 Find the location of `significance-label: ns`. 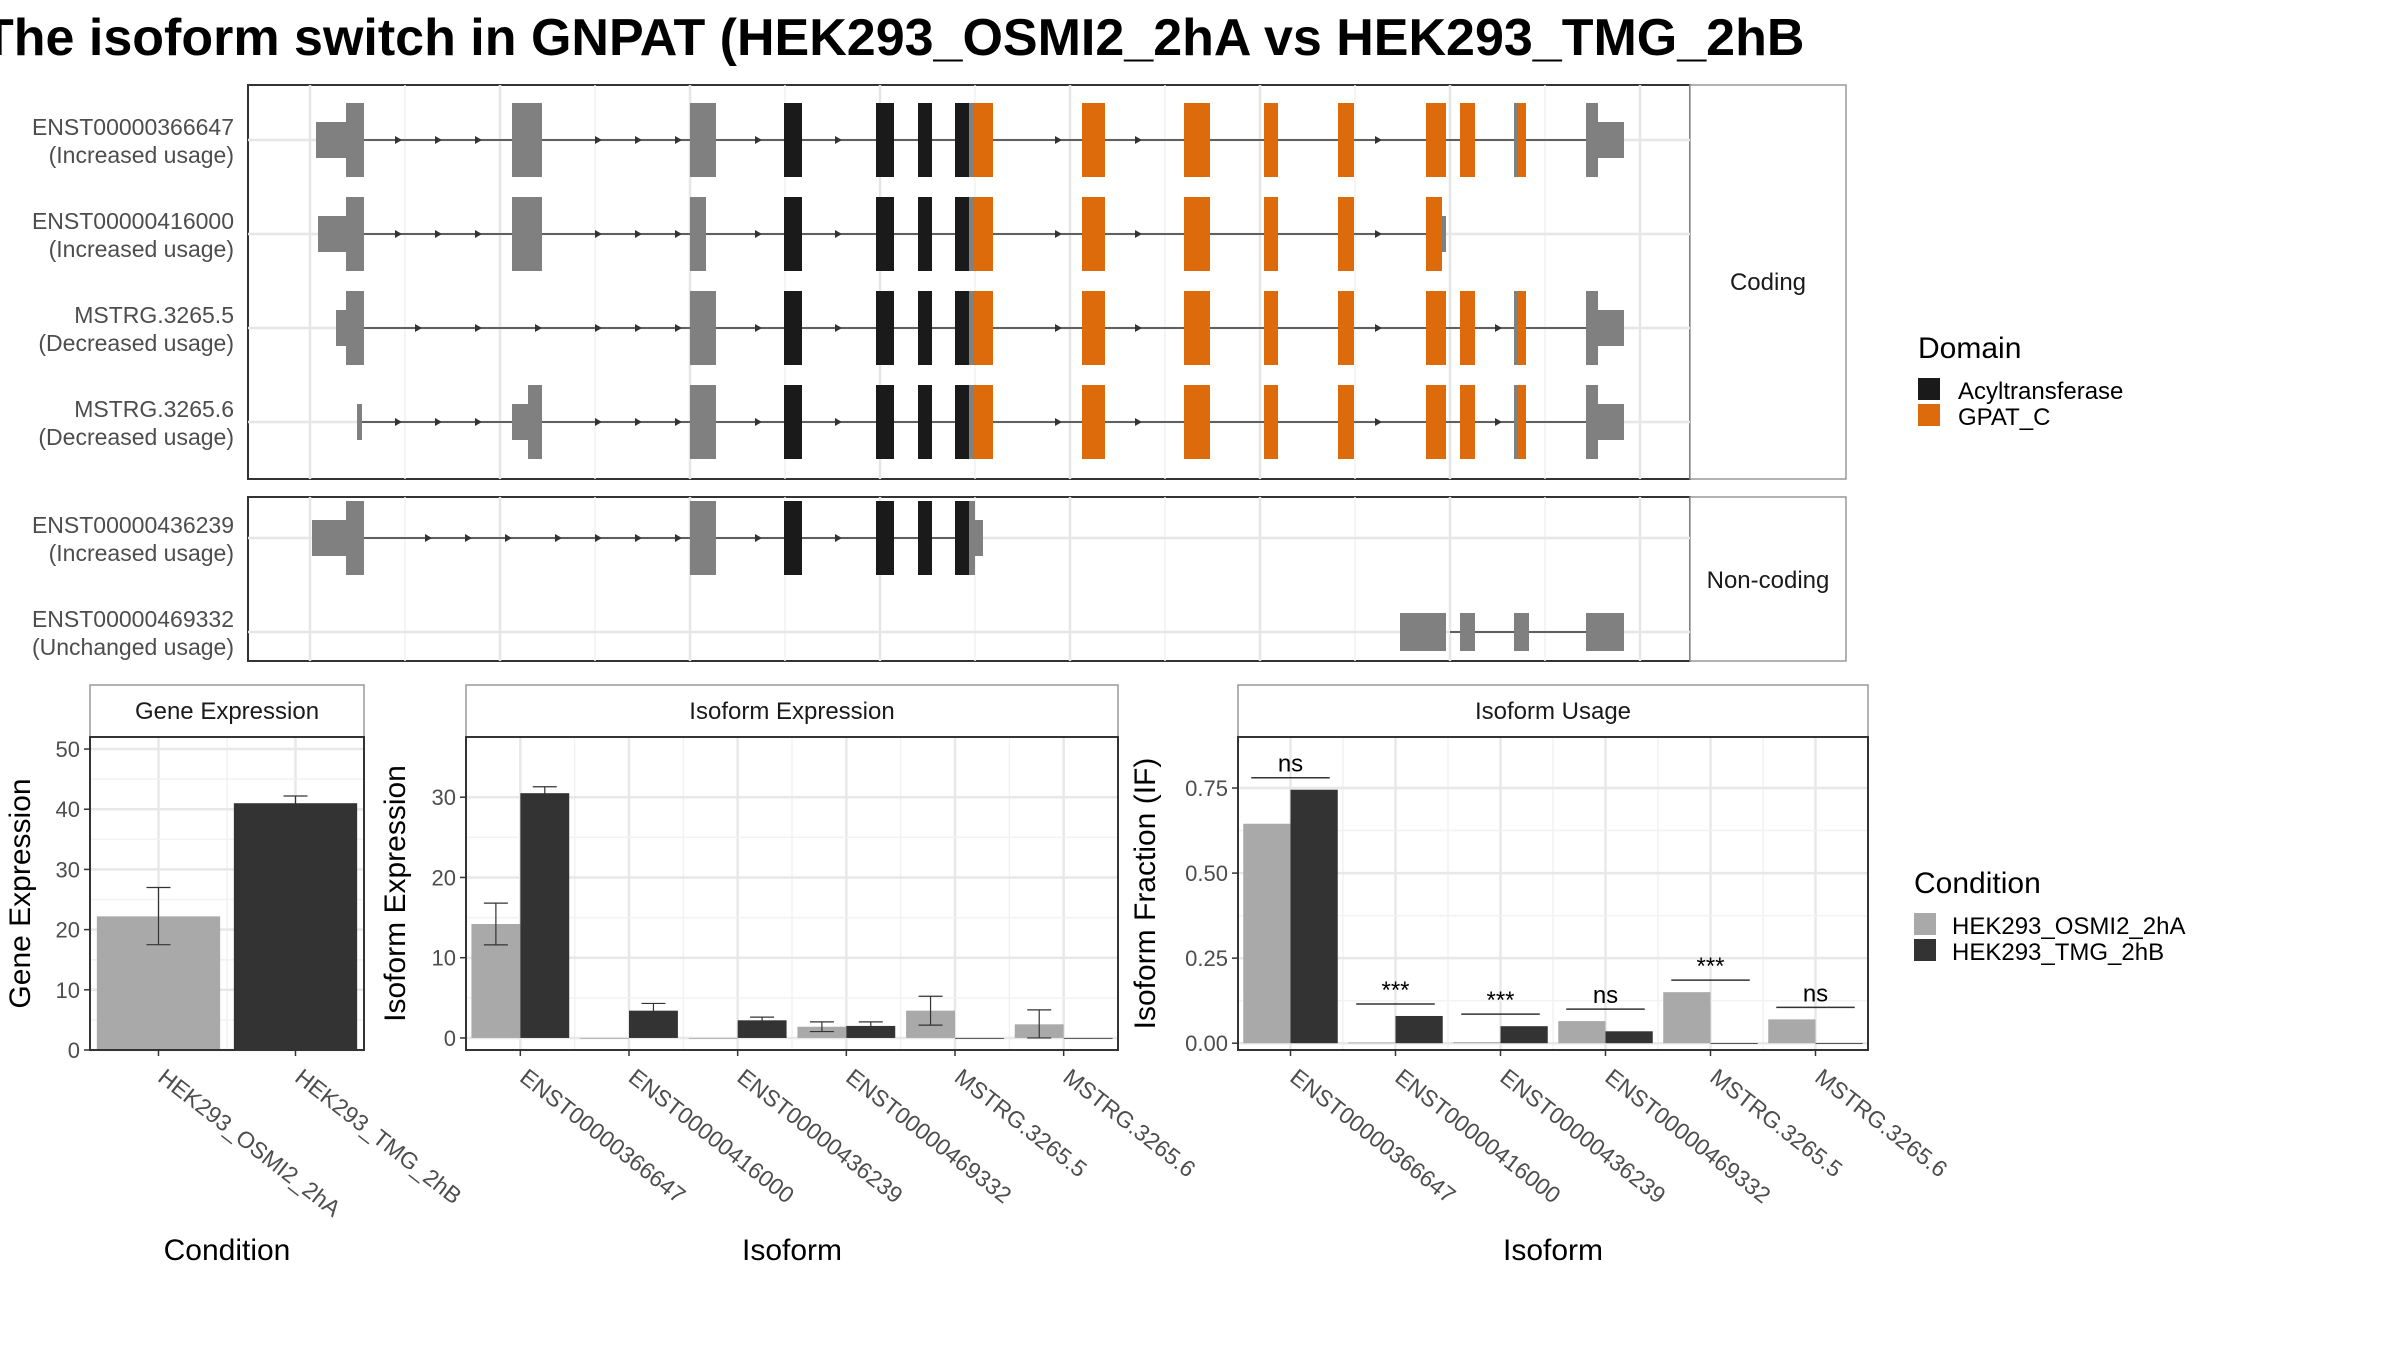

significance-label: ns is located at coordinates (1605, 995).